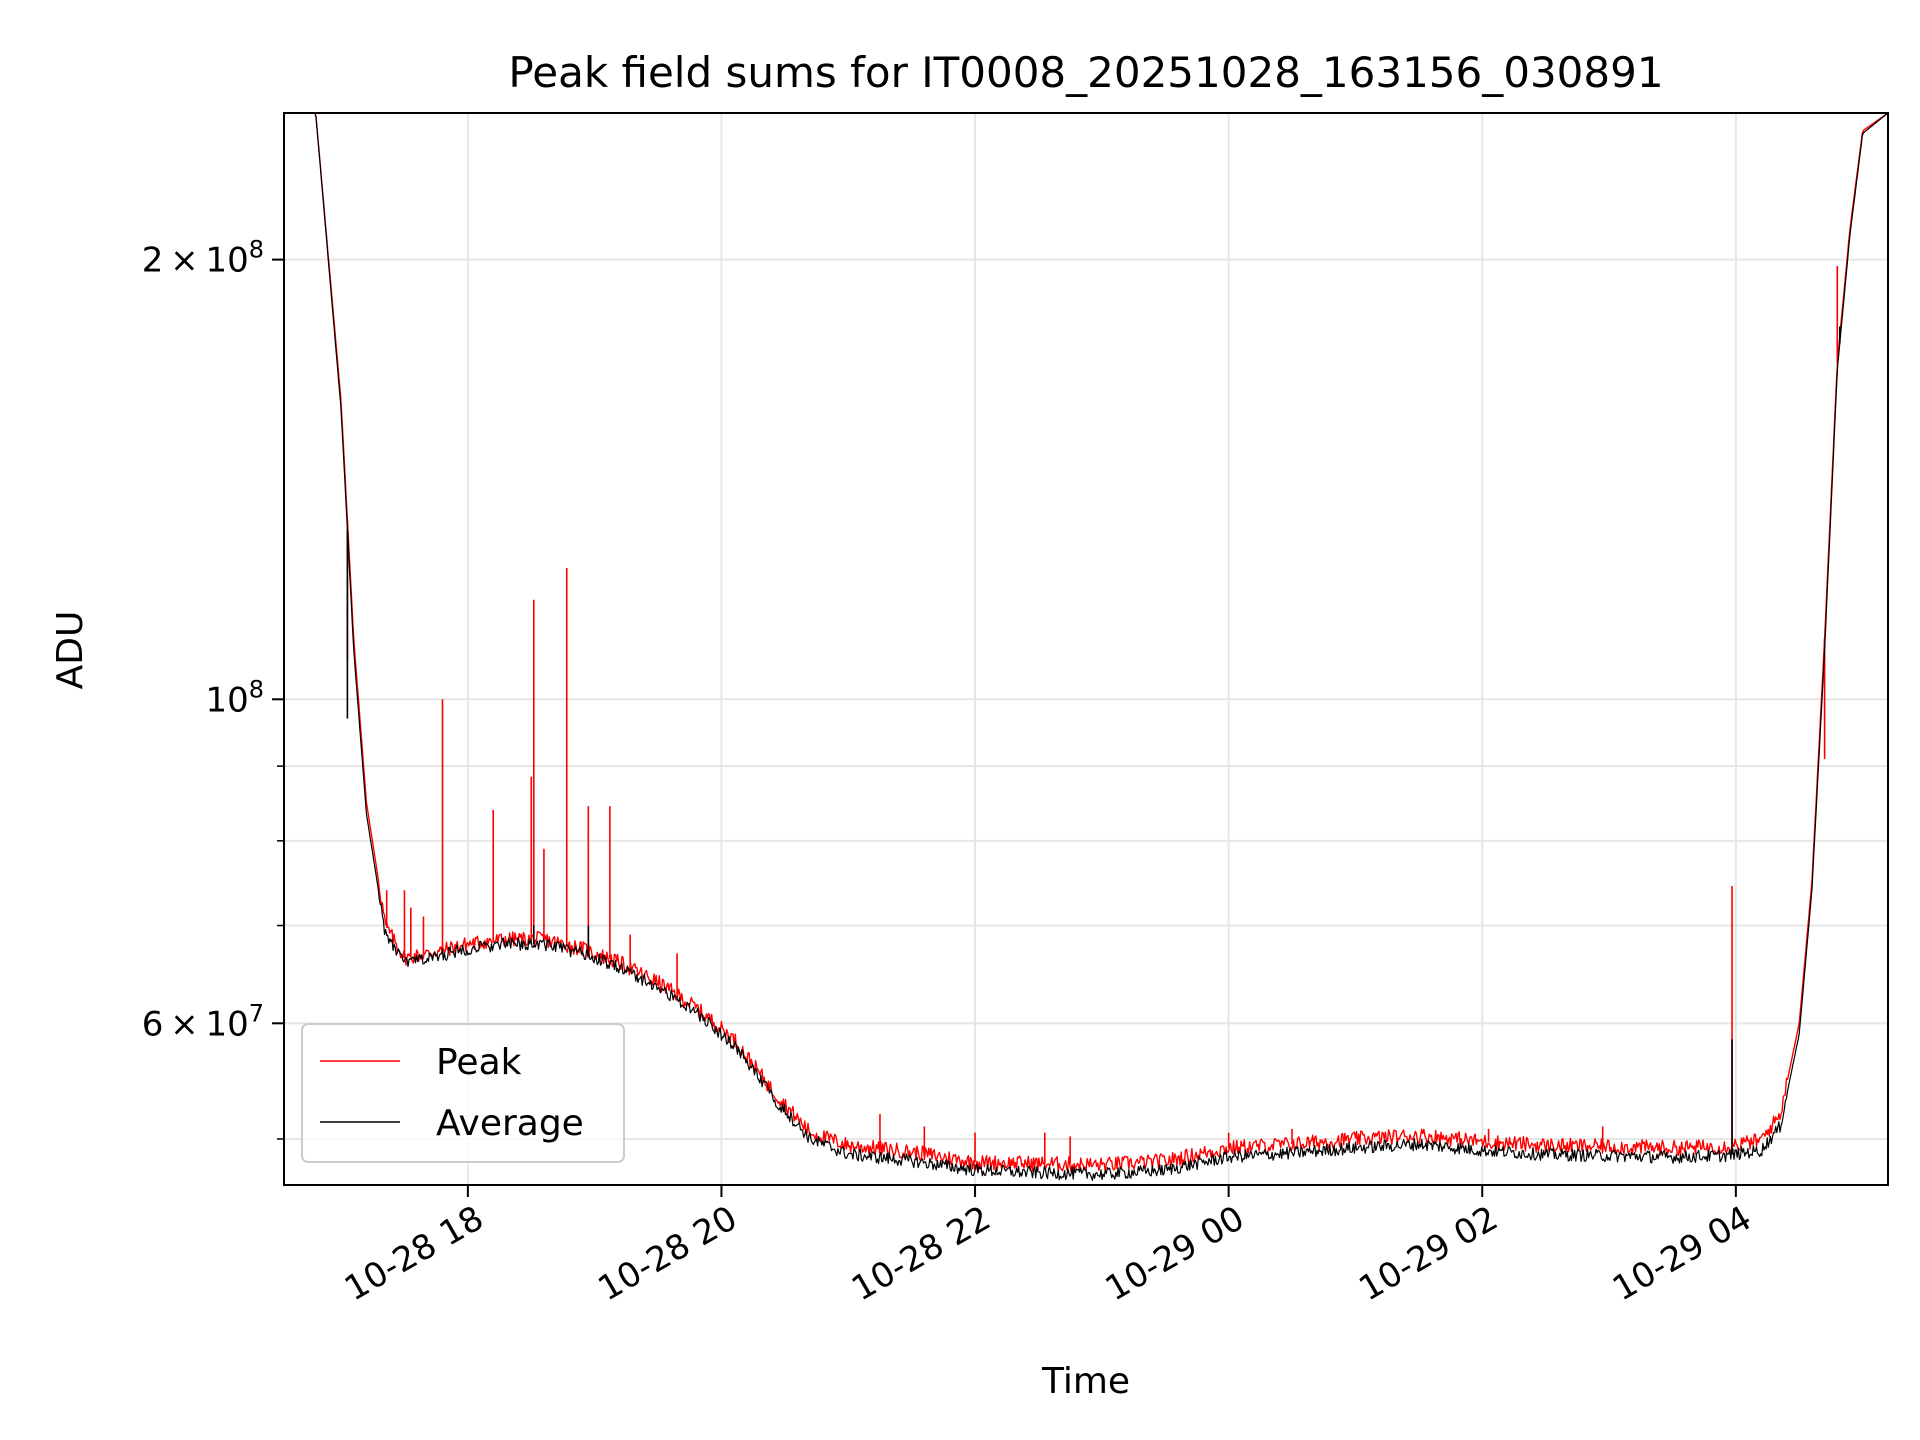  I want to click on y-axis-ticks: 2 × 108 108 6 × 107, so click(213, 688).